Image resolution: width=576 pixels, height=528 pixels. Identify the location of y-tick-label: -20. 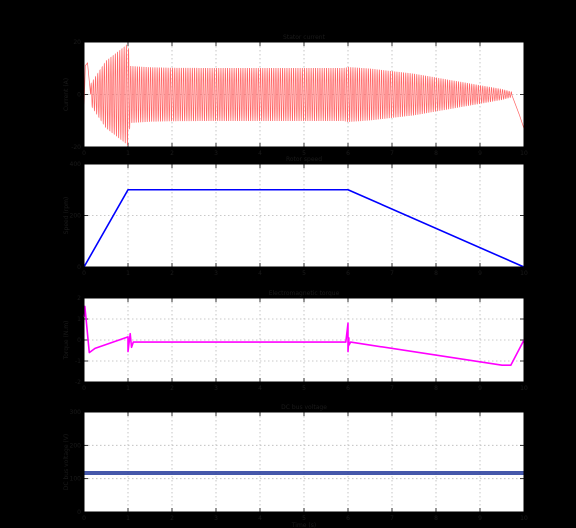
(76, 147).